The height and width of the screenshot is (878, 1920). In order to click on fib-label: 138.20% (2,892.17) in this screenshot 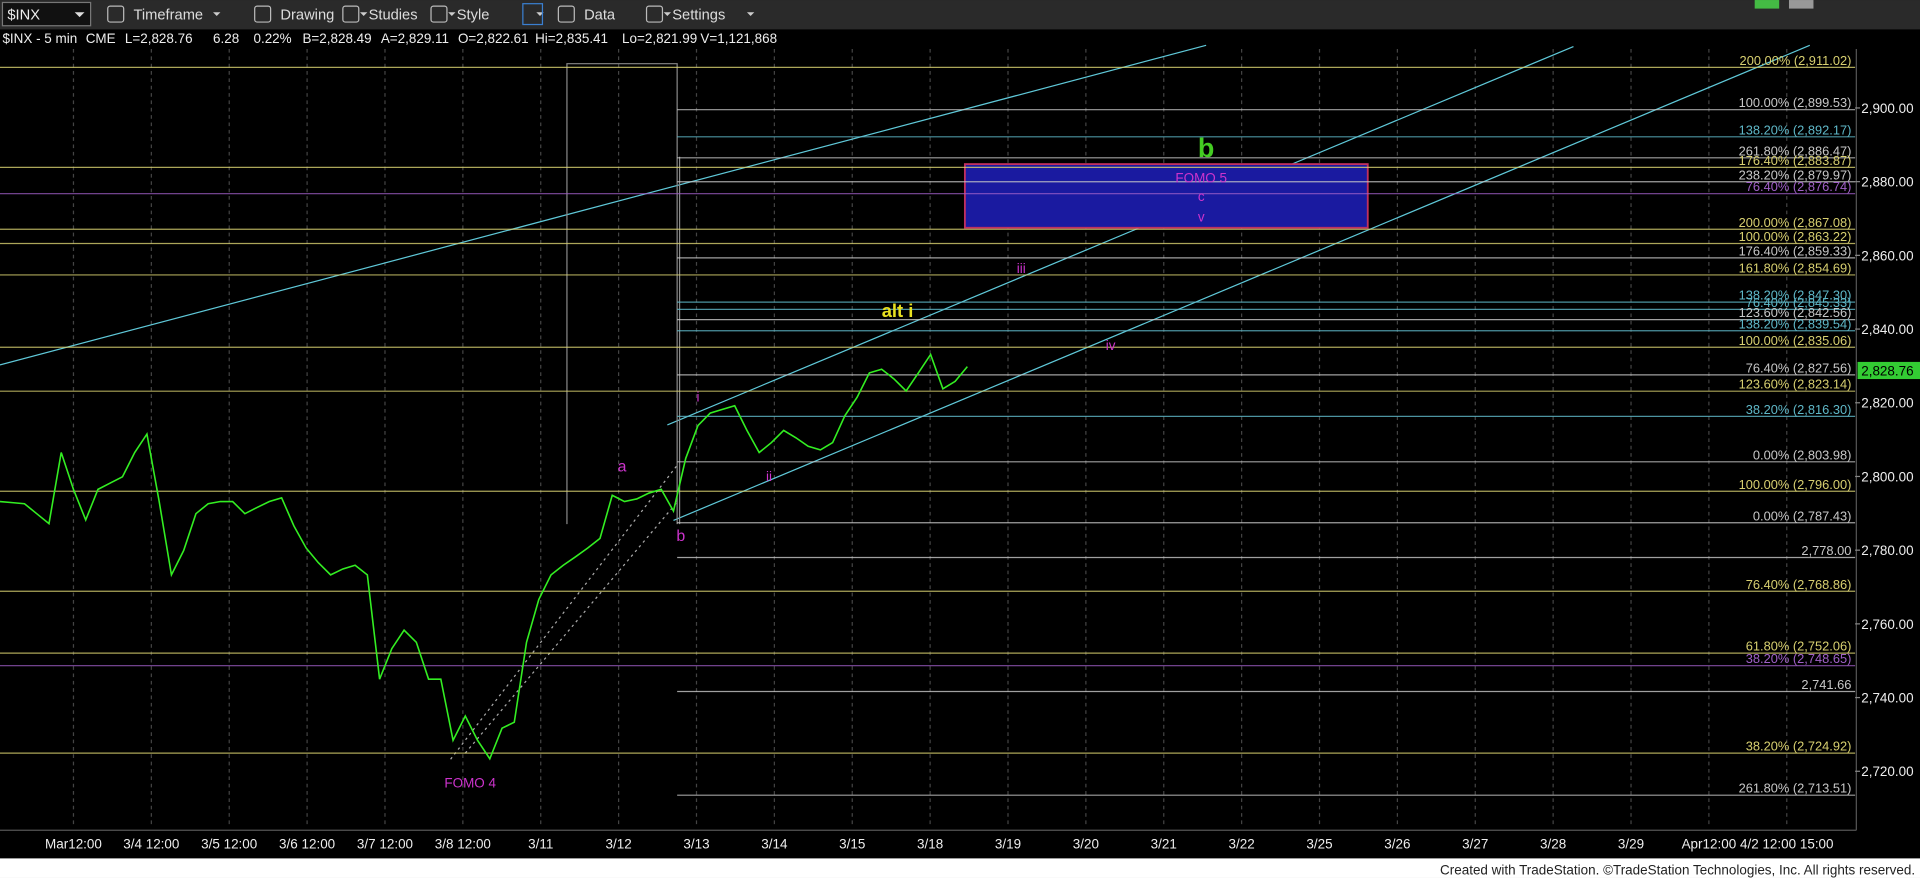, I will do `click(1795, 129)`.